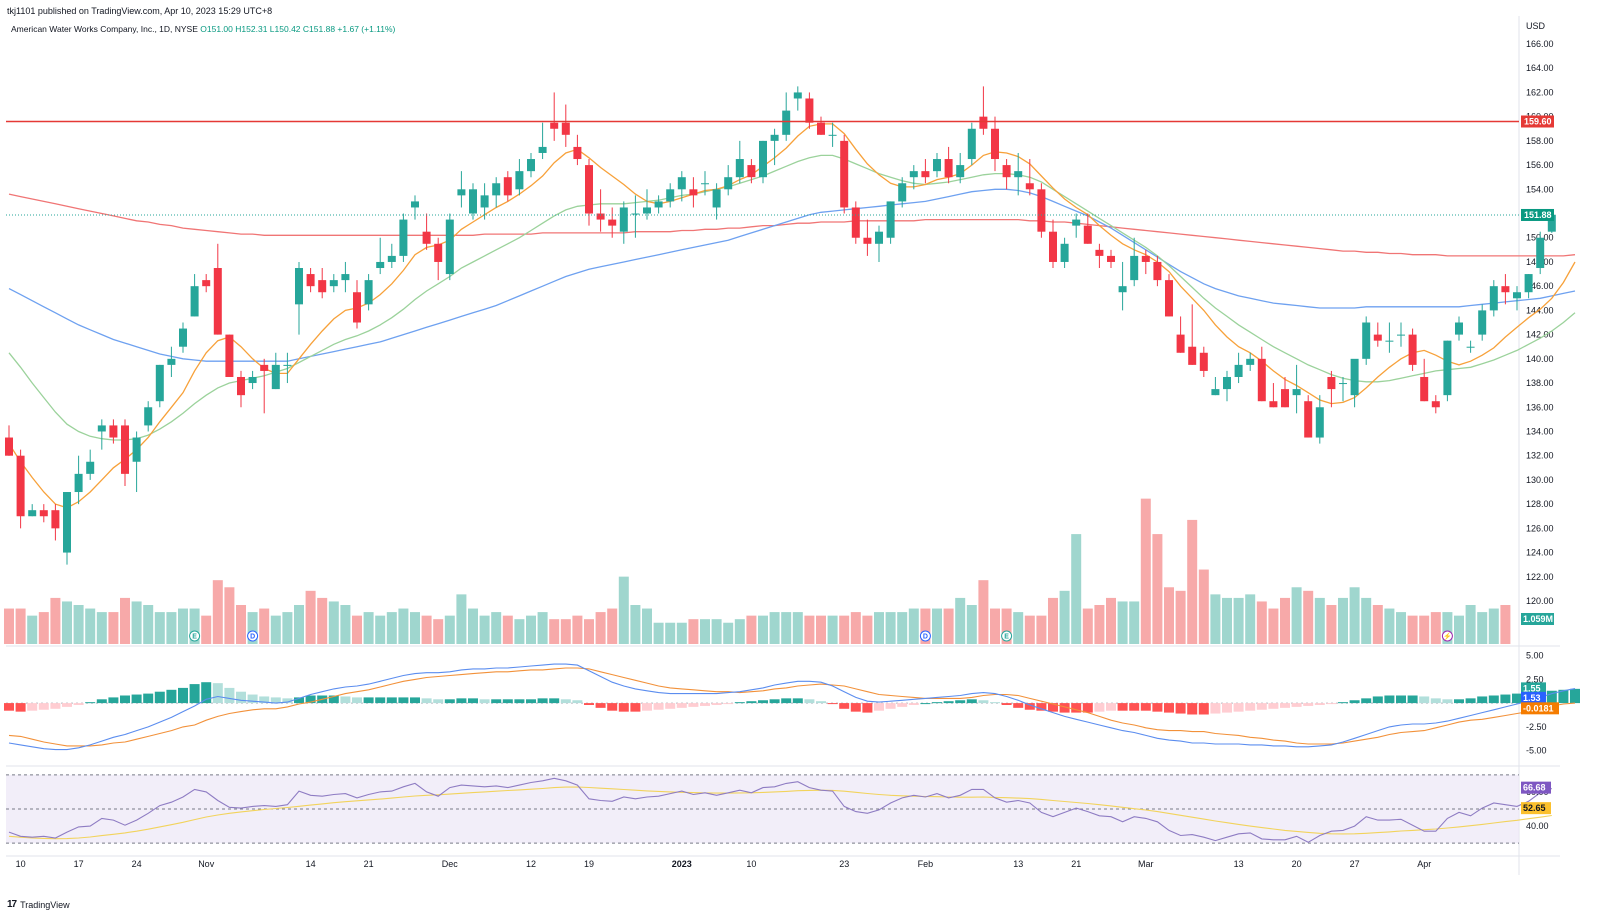 This screenshot has width=1600, height=916. Describe the element at coordinates (194, 637) in the screenshot. I see `event-label: E` at that location.